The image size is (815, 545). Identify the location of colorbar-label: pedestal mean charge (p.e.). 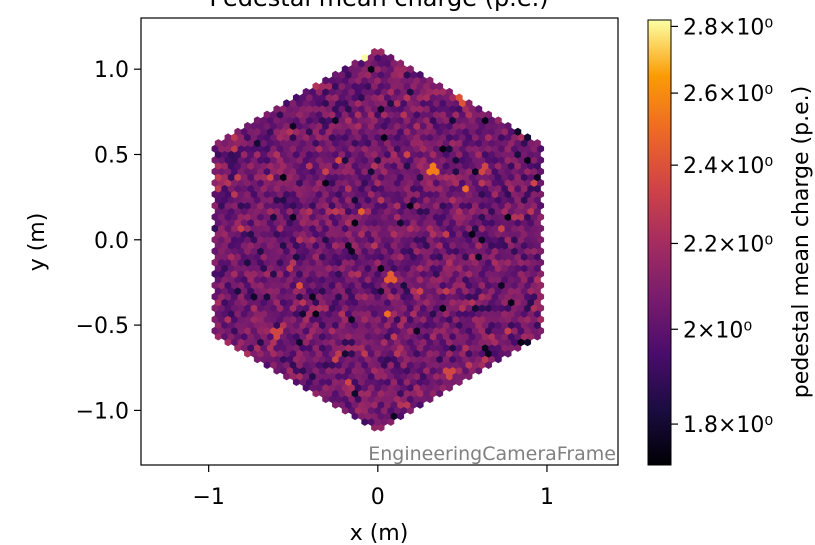
(801, 242).